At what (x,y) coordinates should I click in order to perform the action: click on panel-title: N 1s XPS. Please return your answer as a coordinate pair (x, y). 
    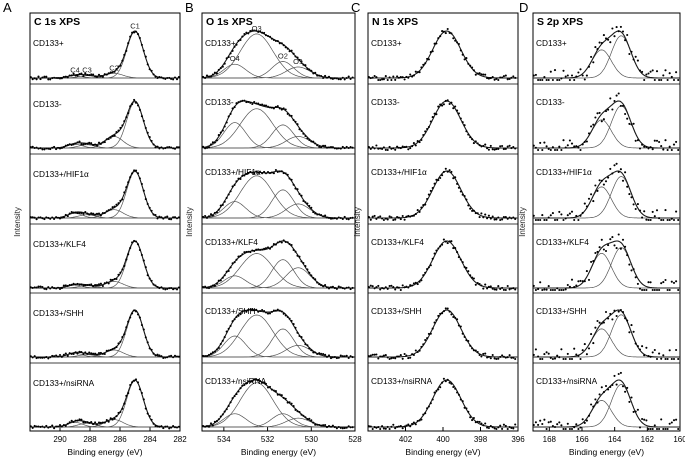
    Looking at the image, I should click on (395, 22).